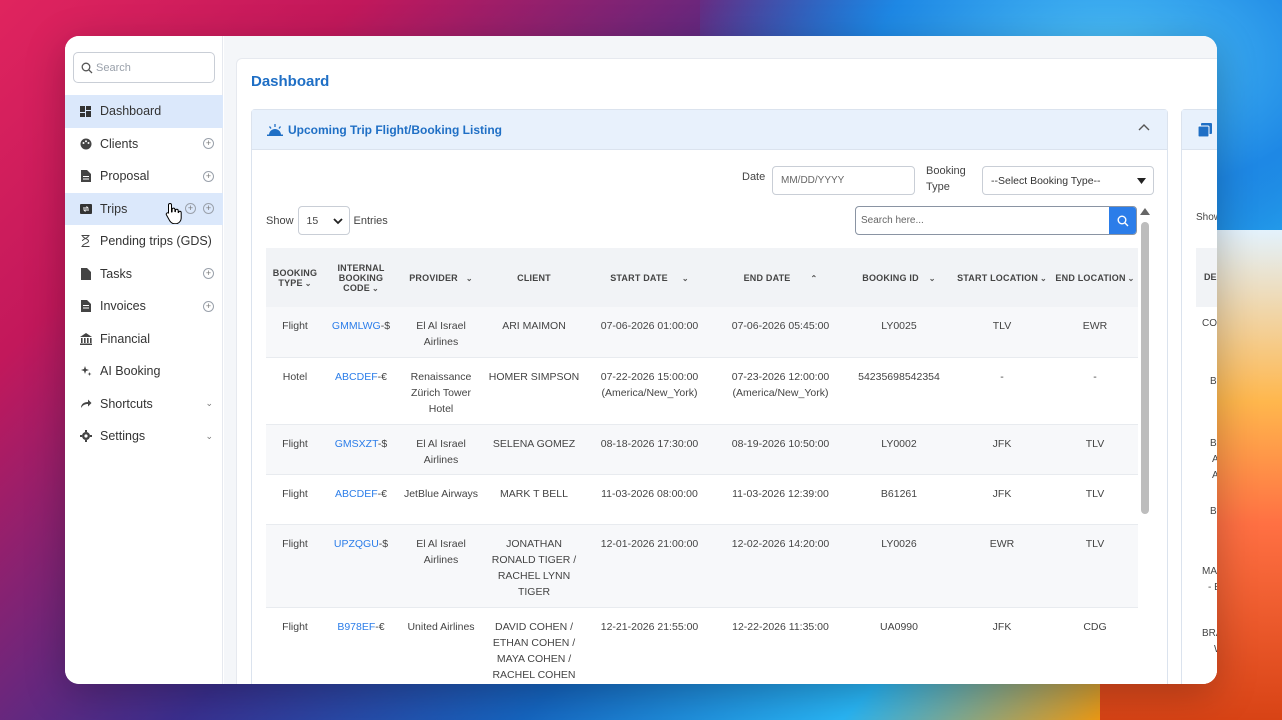 This screenshot has width=1282, height=720. Describe the element at coordinates (130, 371) in the screenshot. I see `sidebar-item-label: AI Booking` at that location.